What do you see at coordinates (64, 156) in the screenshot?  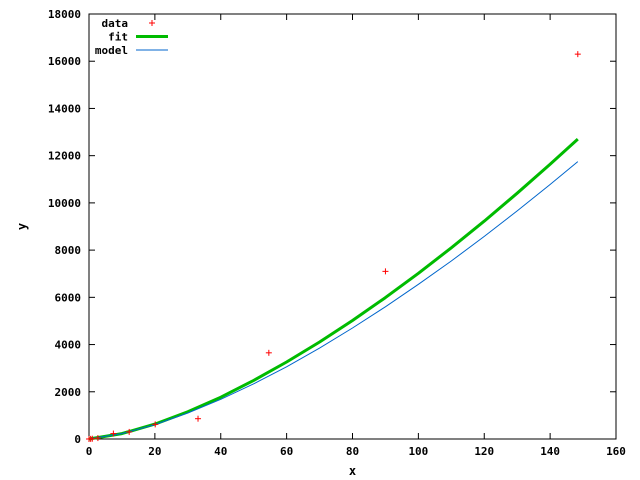 I see `y-tick-label: 12000` at bounding box center [64, 156].